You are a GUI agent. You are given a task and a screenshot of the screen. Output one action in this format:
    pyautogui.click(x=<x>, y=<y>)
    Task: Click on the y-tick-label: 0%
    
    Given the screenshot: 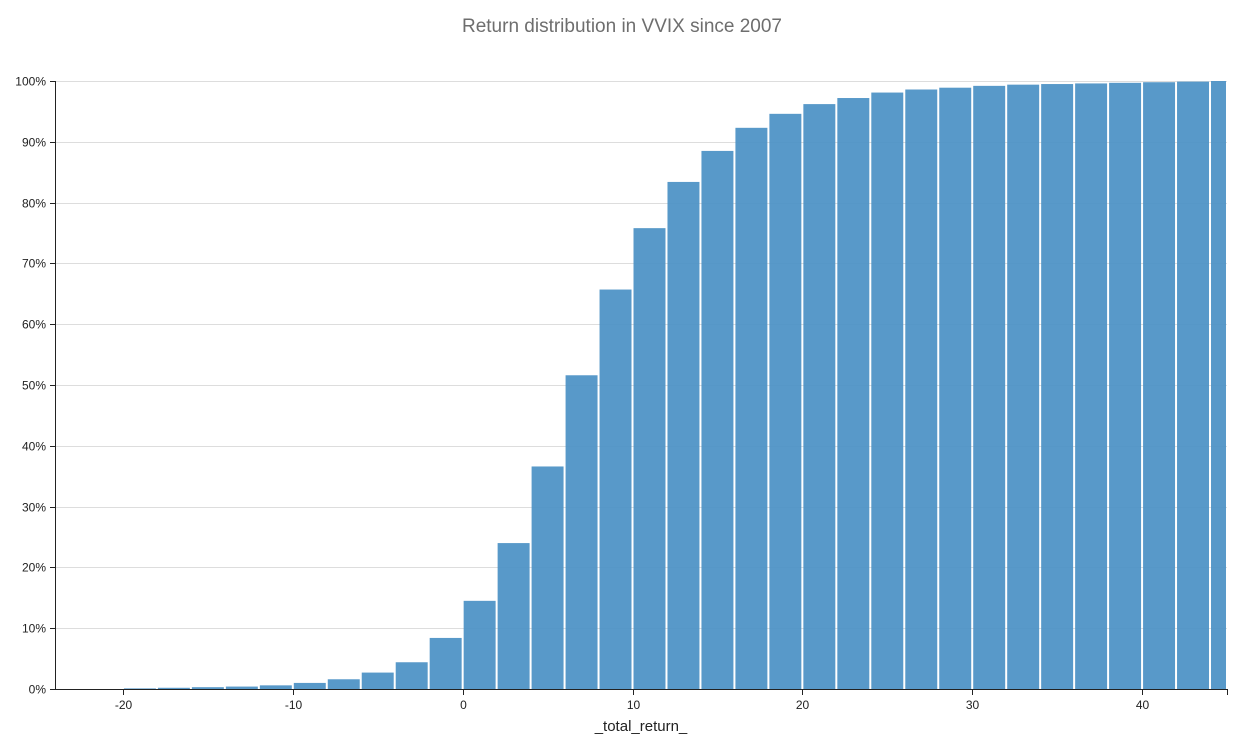 What is the action you would take?
    pyautogui.click(x=38, y=690)
    